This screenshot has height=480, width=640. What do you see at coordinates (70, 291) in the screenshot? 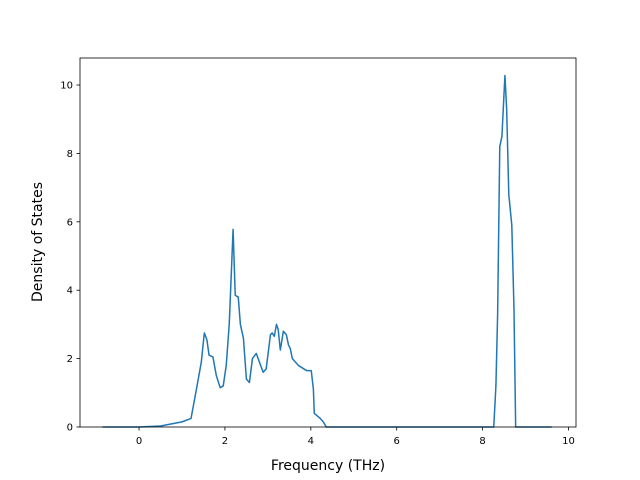
I see `y-tick-label: 4` at bounding box center [70, 291].